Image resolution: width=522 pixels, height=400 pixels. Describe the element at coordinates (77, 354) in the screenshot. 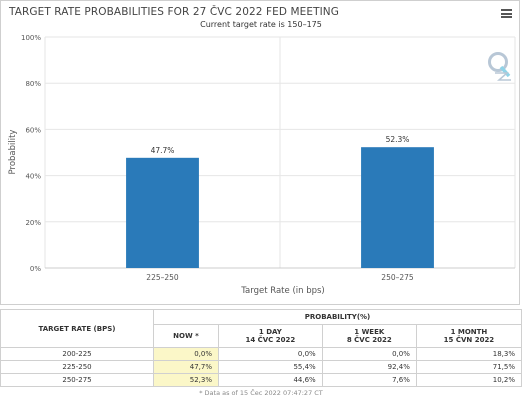

I see `cell-range: 200-225` at that location.